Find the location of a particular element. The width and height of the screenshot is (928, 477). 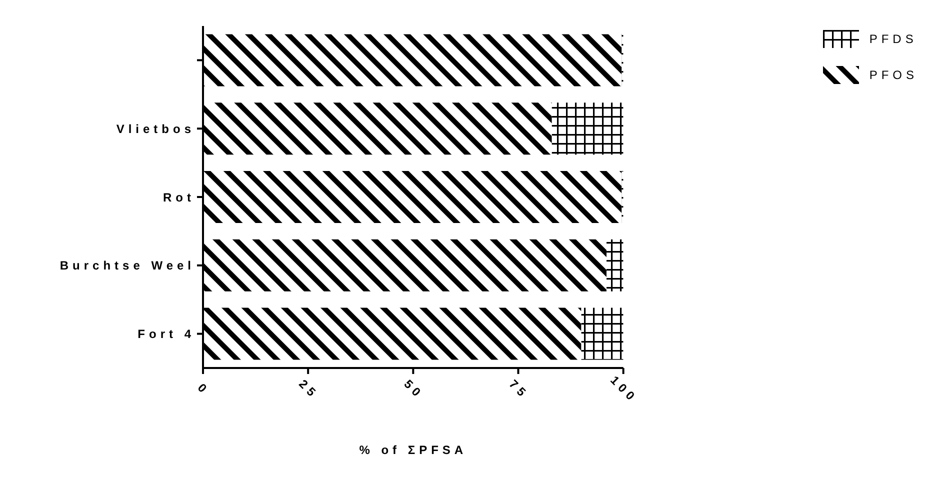

legend-label: PFOS is located at coordinates (893, 75).